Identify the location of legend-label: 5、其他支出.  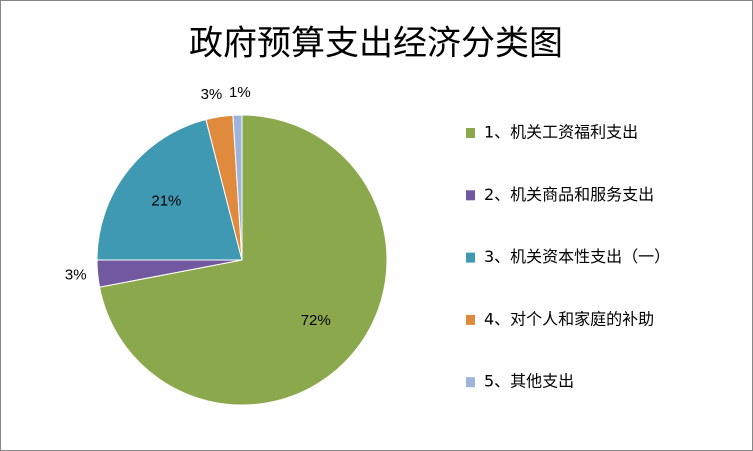
(529, 381).